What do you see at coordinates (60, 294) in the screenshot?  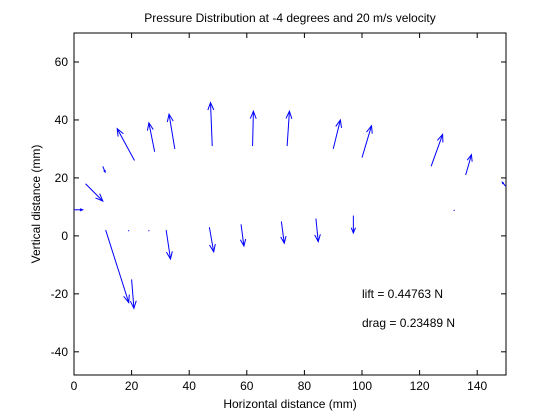 I see `y-tick-label: -20` at bounding box center [60, 294].